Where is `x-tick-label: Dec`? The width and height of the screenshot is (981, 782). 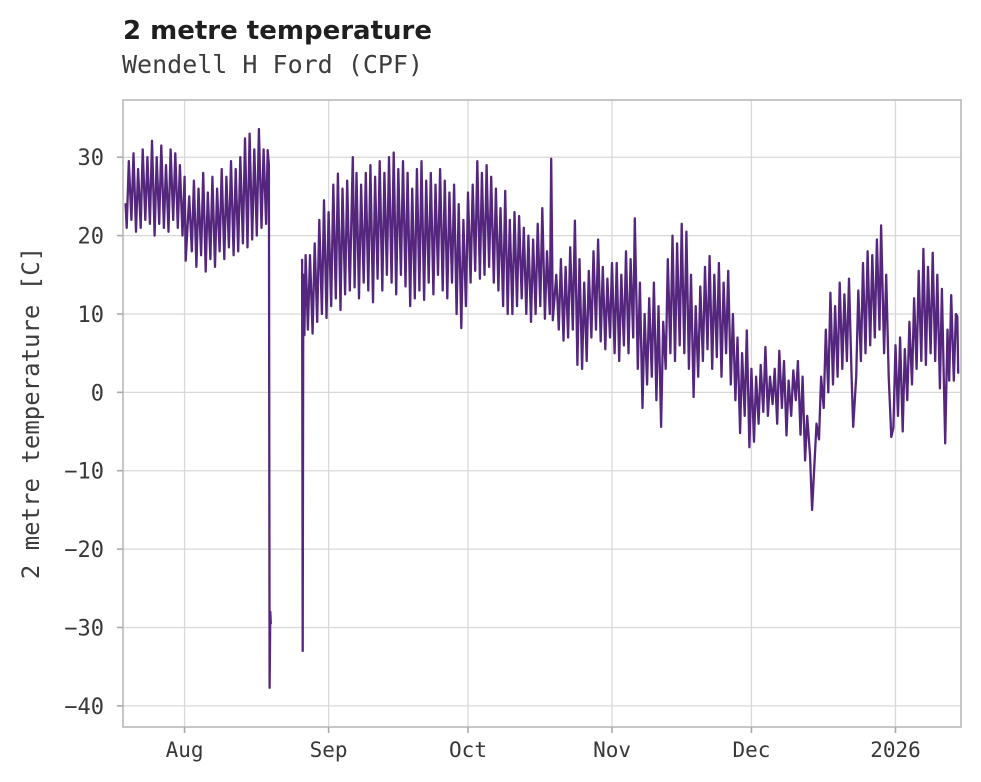 x-tick-label: Dec is located at coordinates (751, 750).